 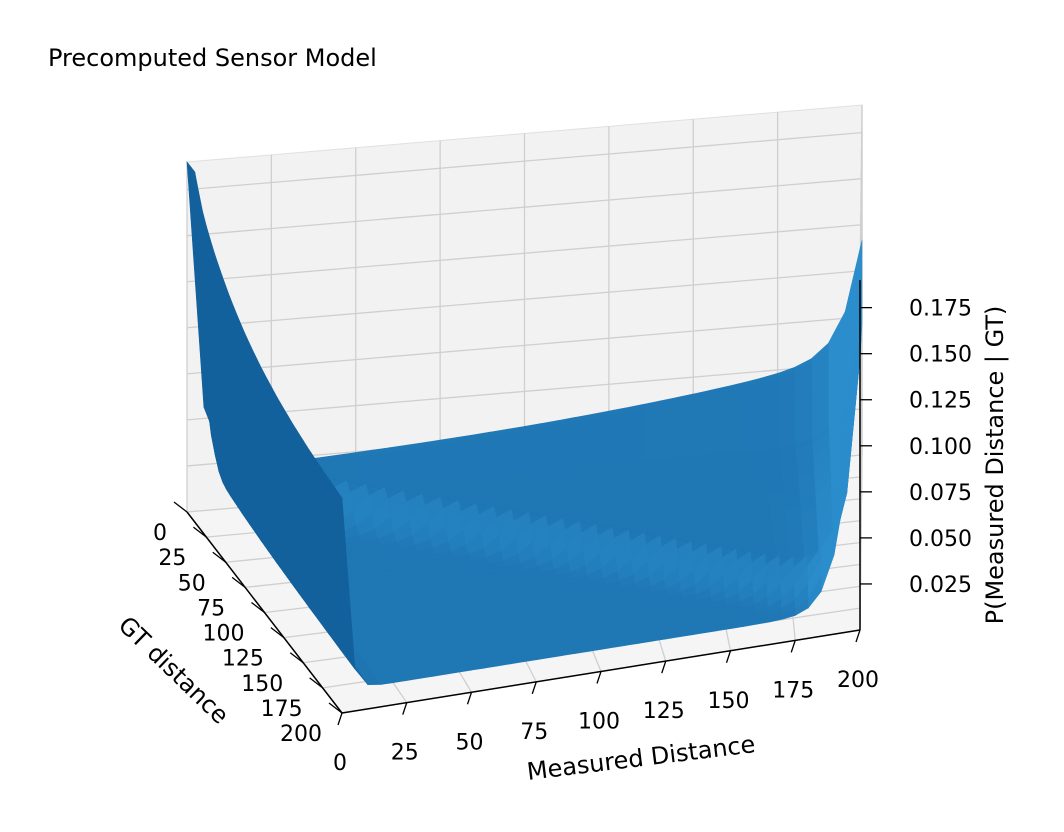 I want to click on z-tick-label: 0.050, so click(x=940, y=539).